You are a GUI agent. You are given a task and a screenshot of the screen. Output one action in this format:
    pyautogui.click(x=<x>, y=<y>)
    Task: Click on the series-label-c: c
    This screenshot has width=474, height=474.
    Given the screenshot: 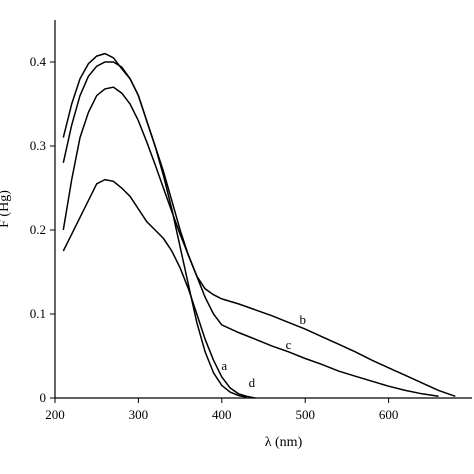 What is the action you would take?
    pyautogui.click(x=289, y=344)
    